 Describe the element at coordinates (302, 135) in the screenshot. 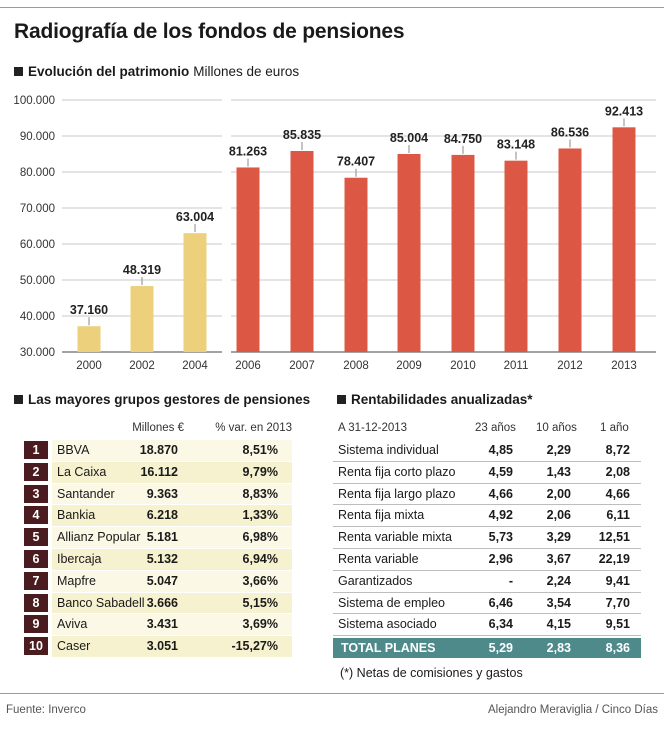

I see `bar-value-label: 85.835` at that location.